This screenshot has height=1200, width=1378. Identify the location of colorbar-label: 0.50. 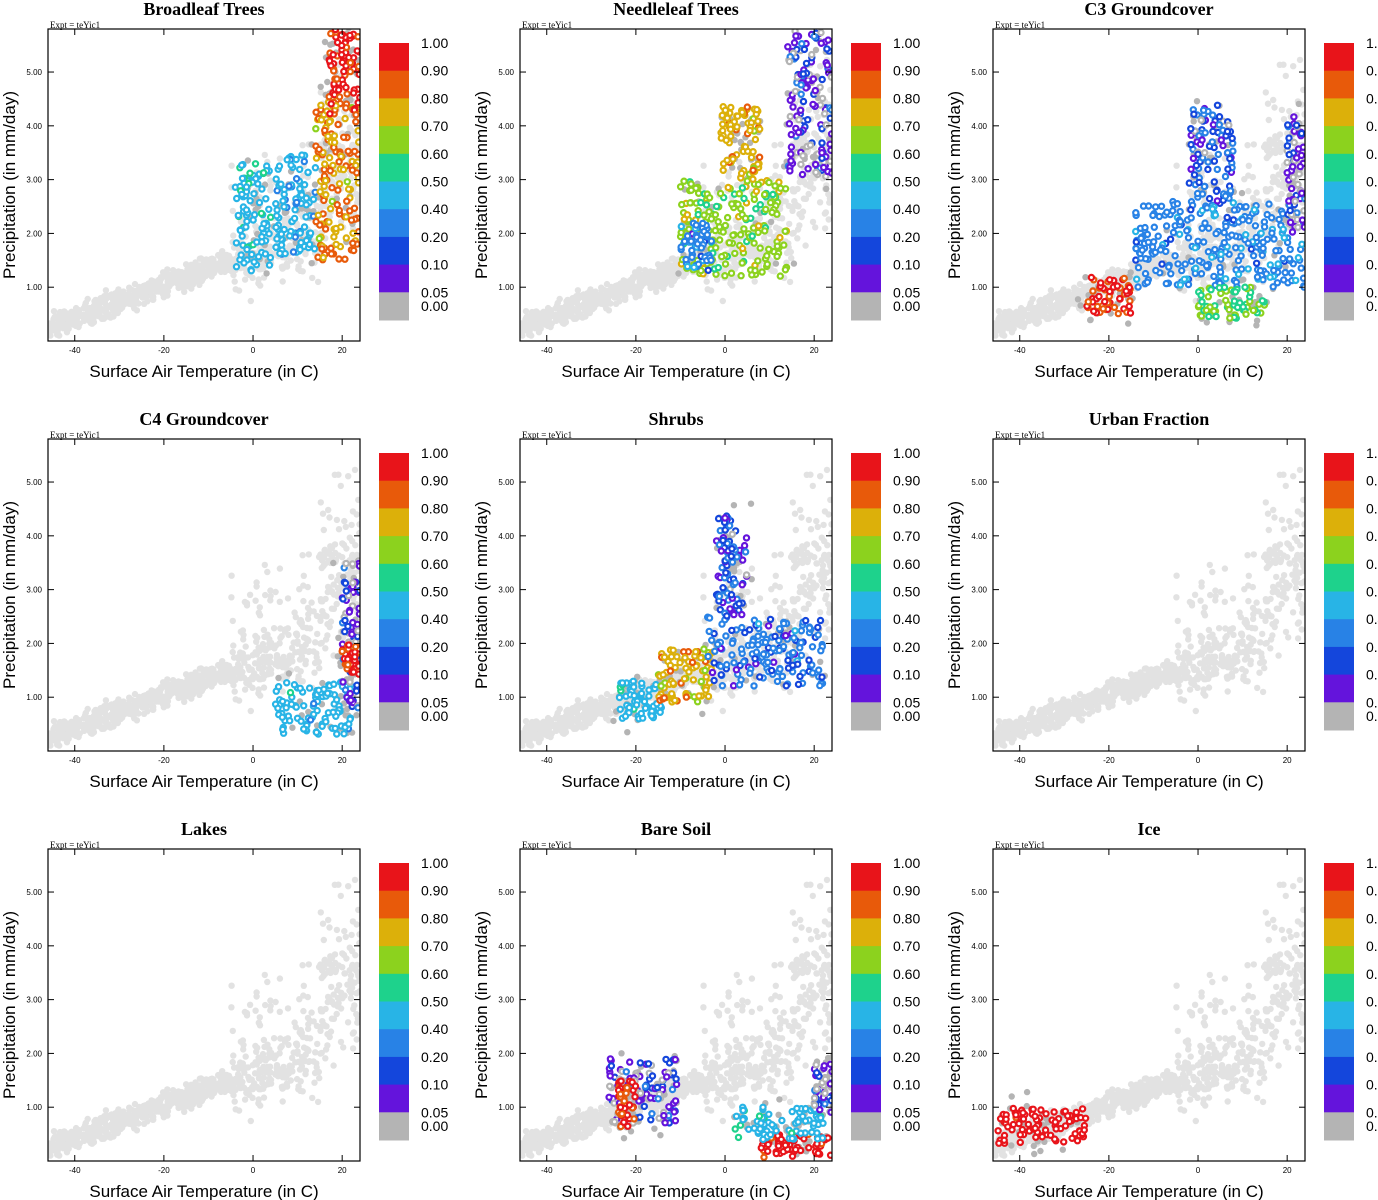
(906, 182).